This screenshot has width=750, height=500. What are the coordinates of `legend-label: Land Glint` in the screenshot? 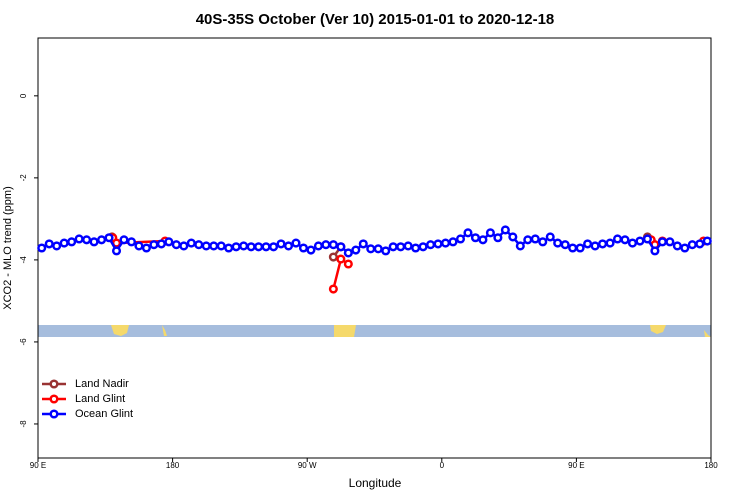 It's located at (100, 399).